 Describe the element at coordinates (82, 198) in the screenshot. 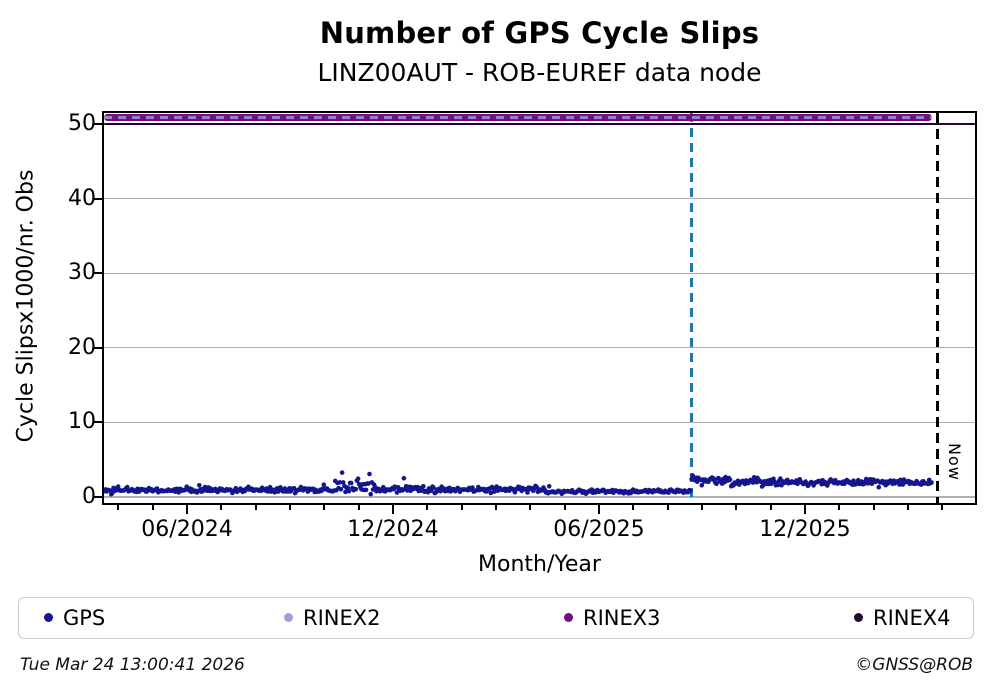

I see `y-tick-label: 40` at that location.